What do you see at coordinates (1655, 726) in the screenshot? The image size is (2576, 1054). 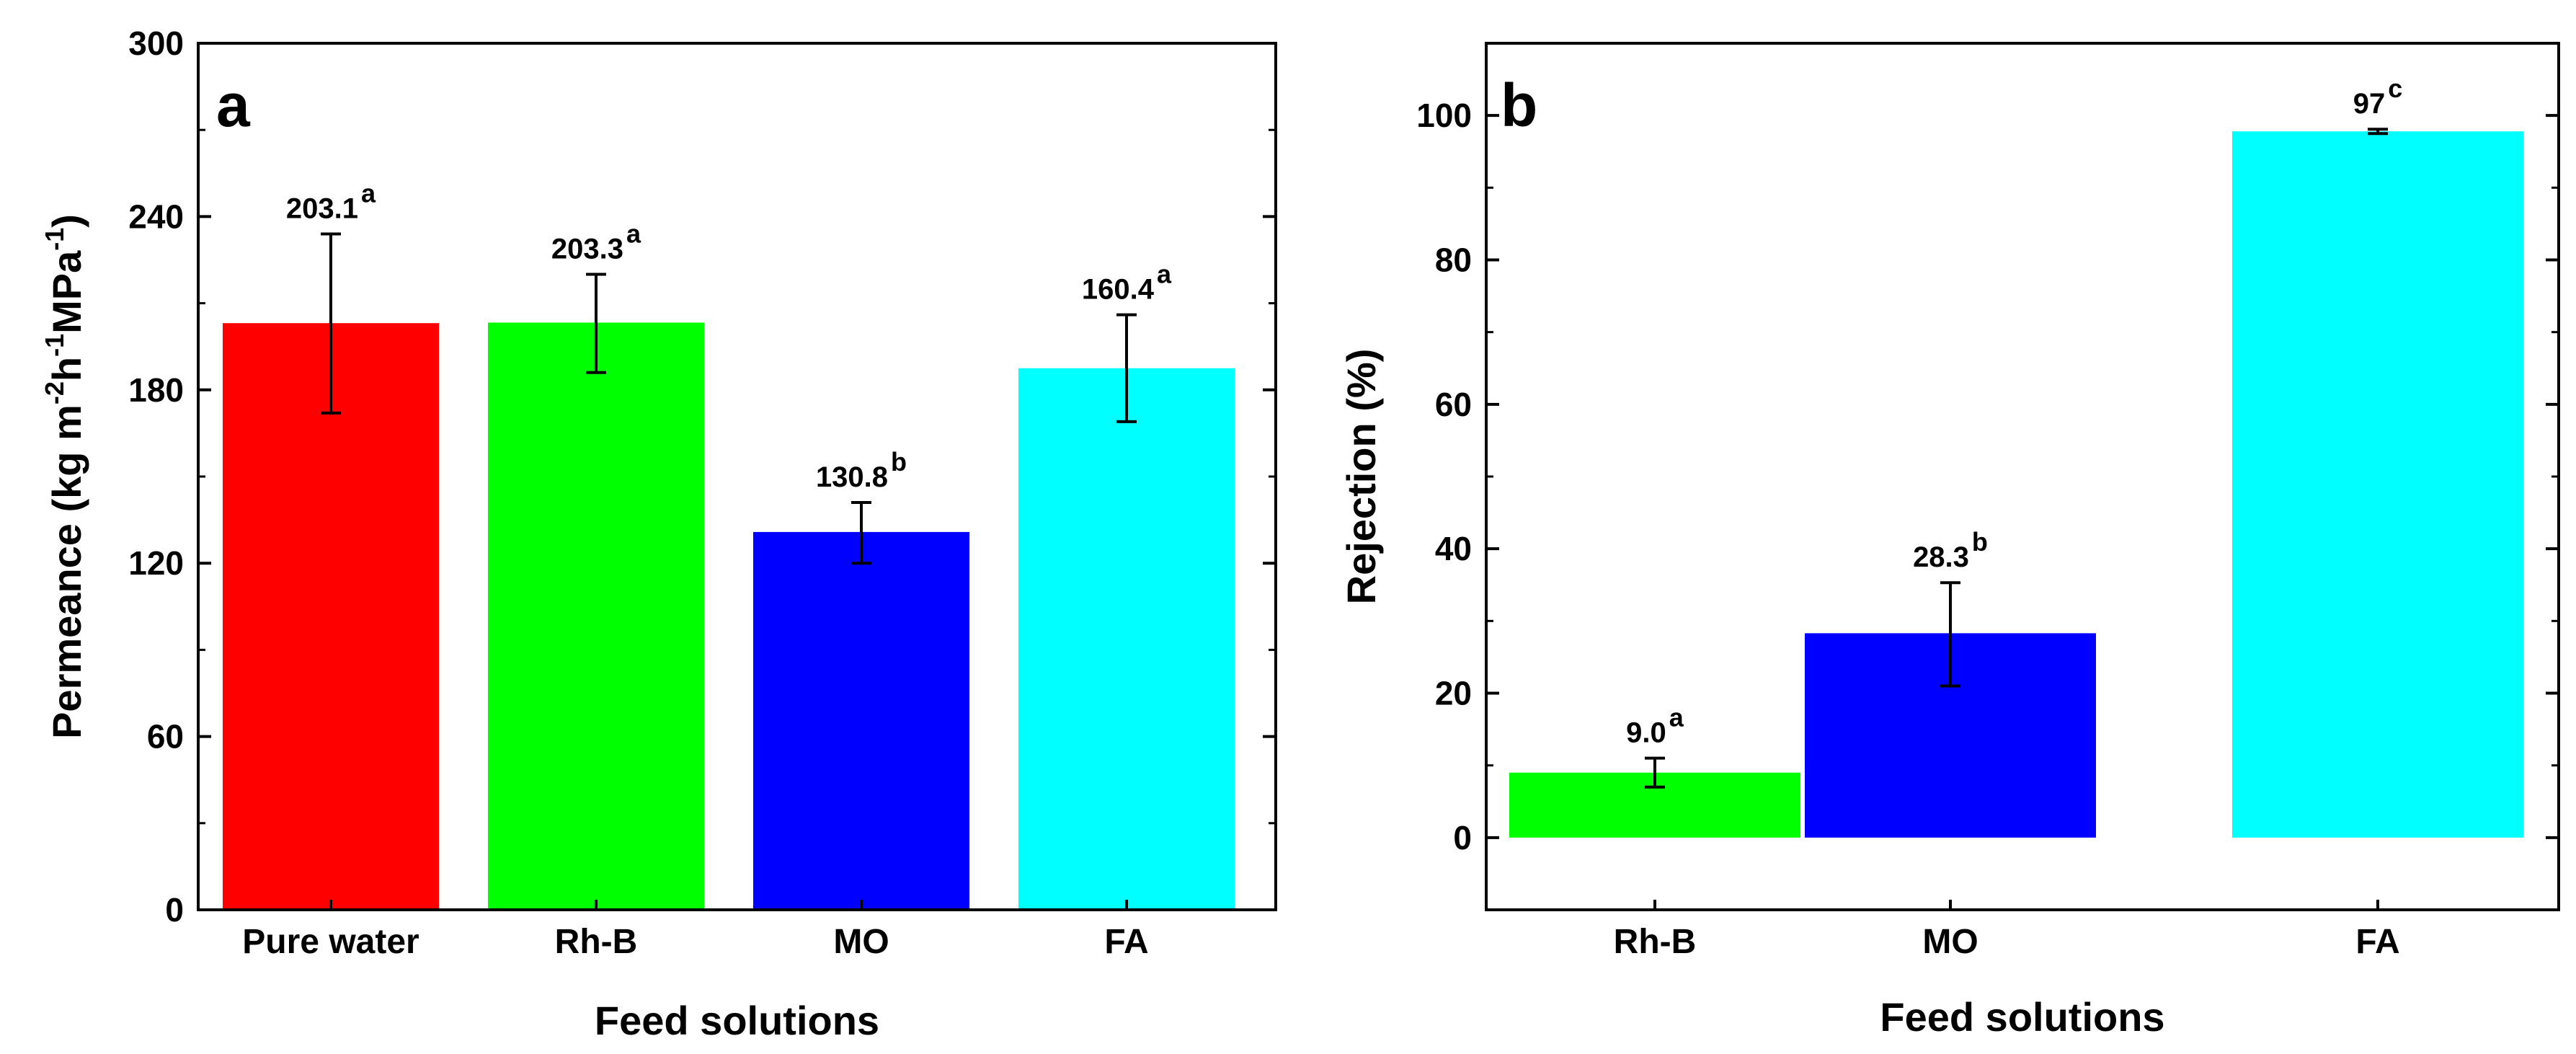 I see `data-label: 9.0 a` at bounding box center [1655, 726].